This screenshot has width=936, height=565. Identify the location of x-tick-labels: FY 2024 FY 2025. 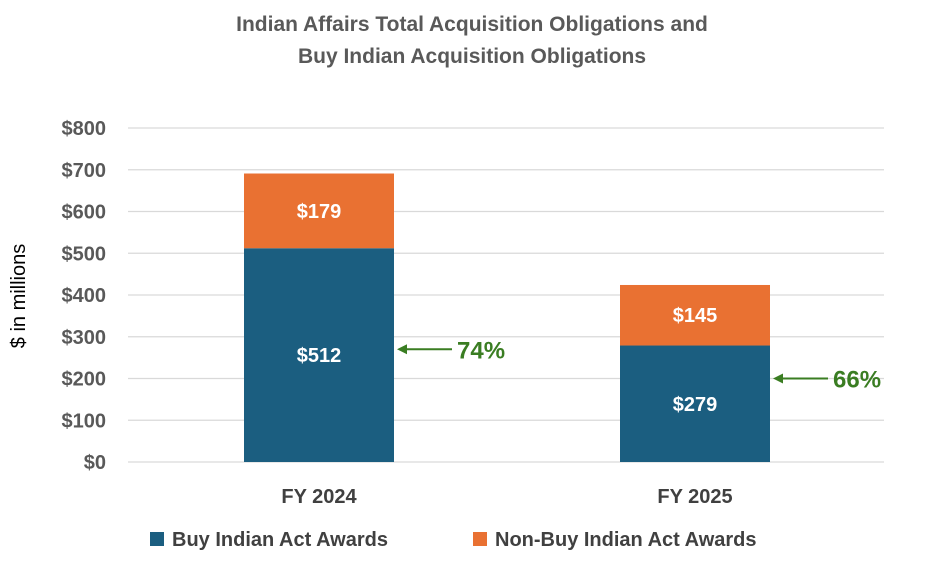
(506, 497).